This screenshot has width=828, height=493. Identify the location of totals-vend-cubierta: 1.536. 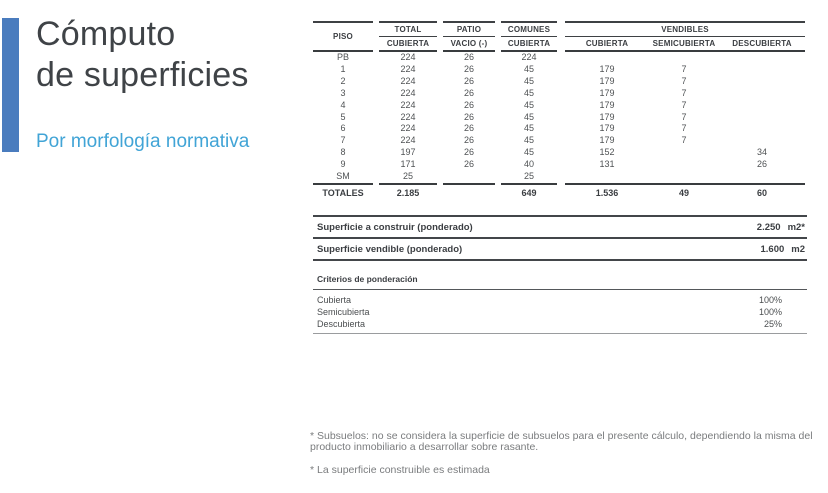
(607, 193).